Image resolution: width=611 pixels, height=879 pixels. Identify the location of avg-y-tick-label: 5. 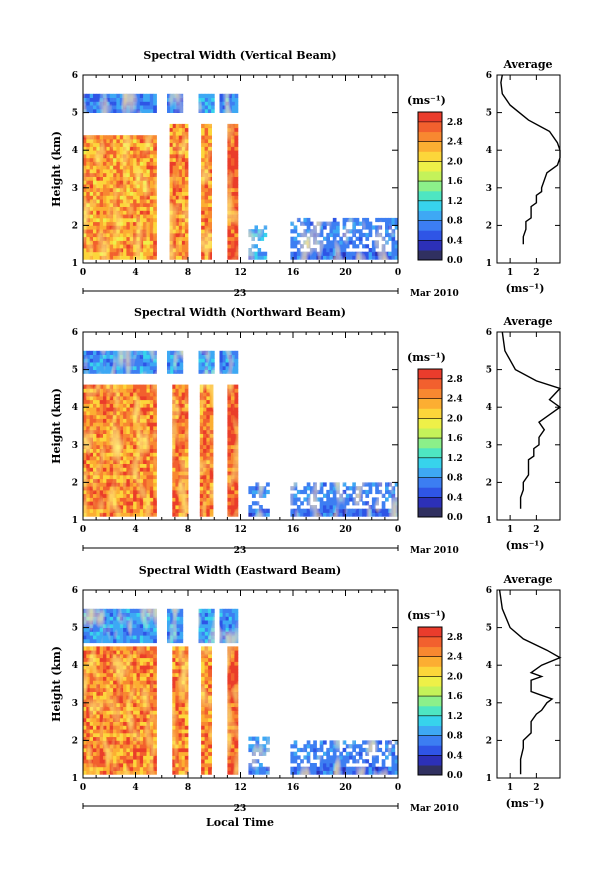
(489, 371).